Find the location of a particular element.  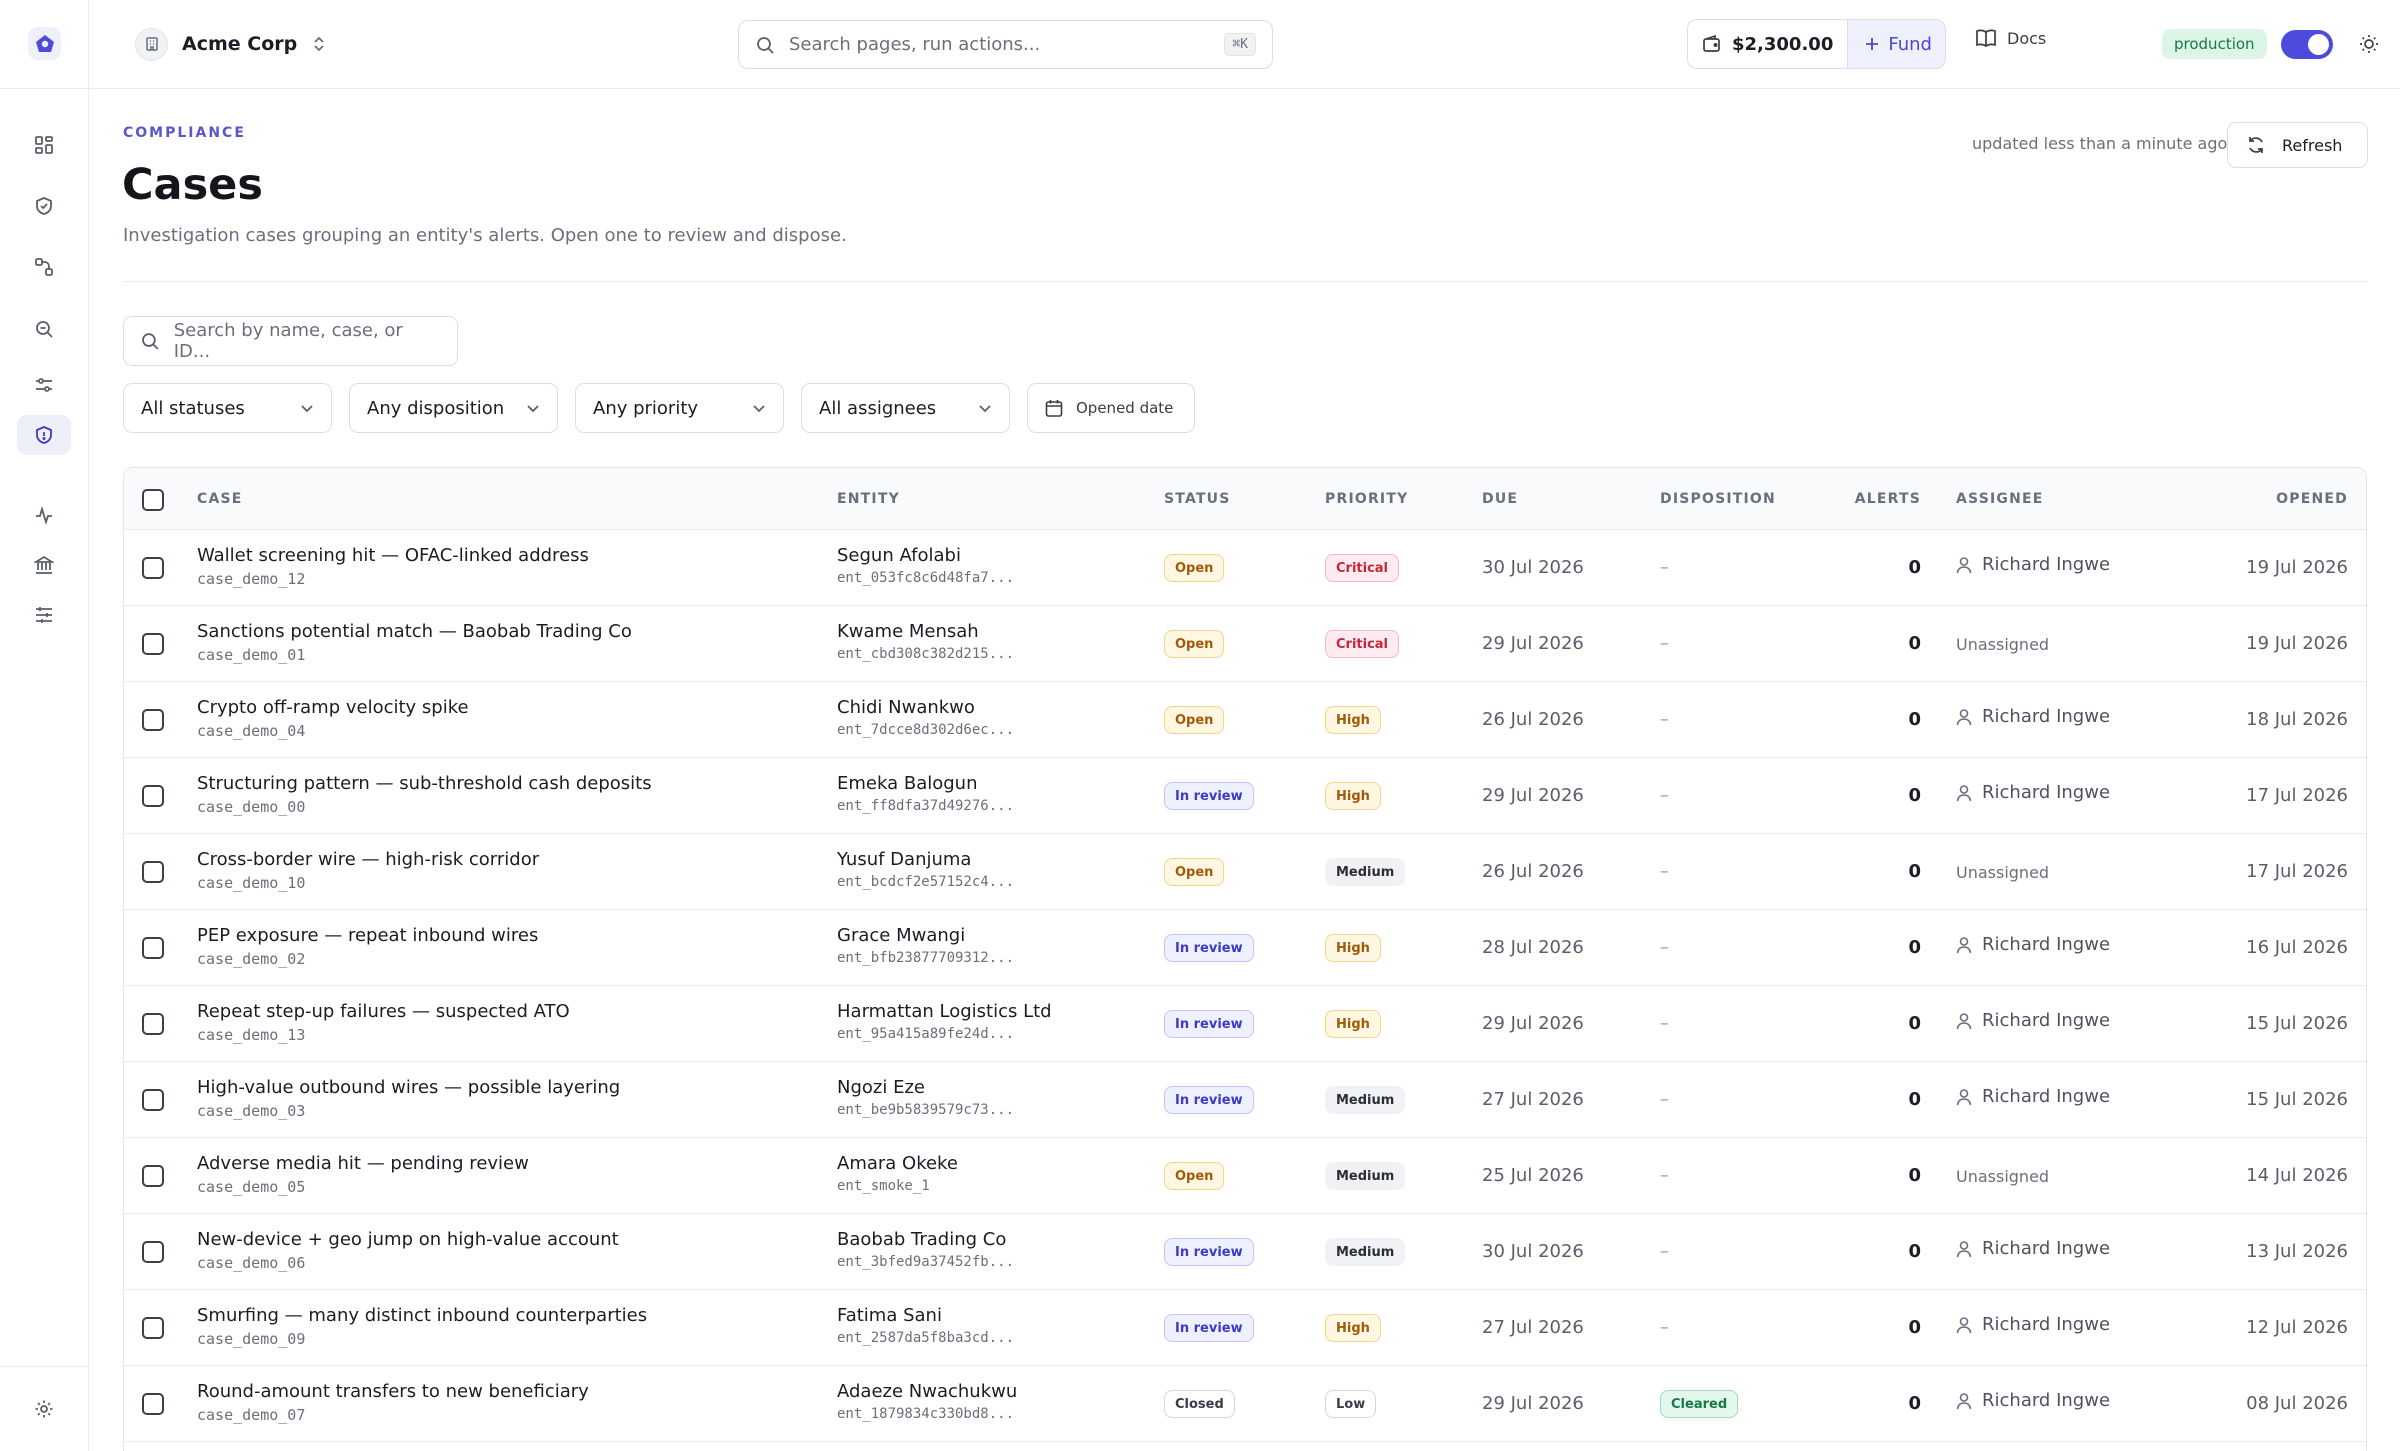

nav-item-dashboard is located at coordinates (44, 145).